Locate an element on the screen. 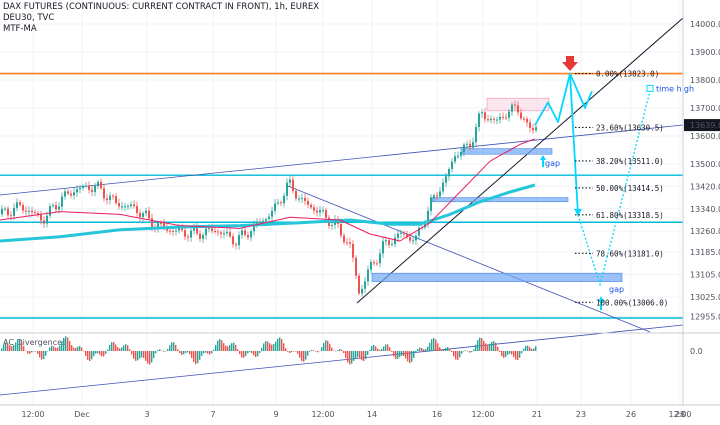 The image size is (720, 425). time-tick-label: Dec is located at coordinates (81, 414).